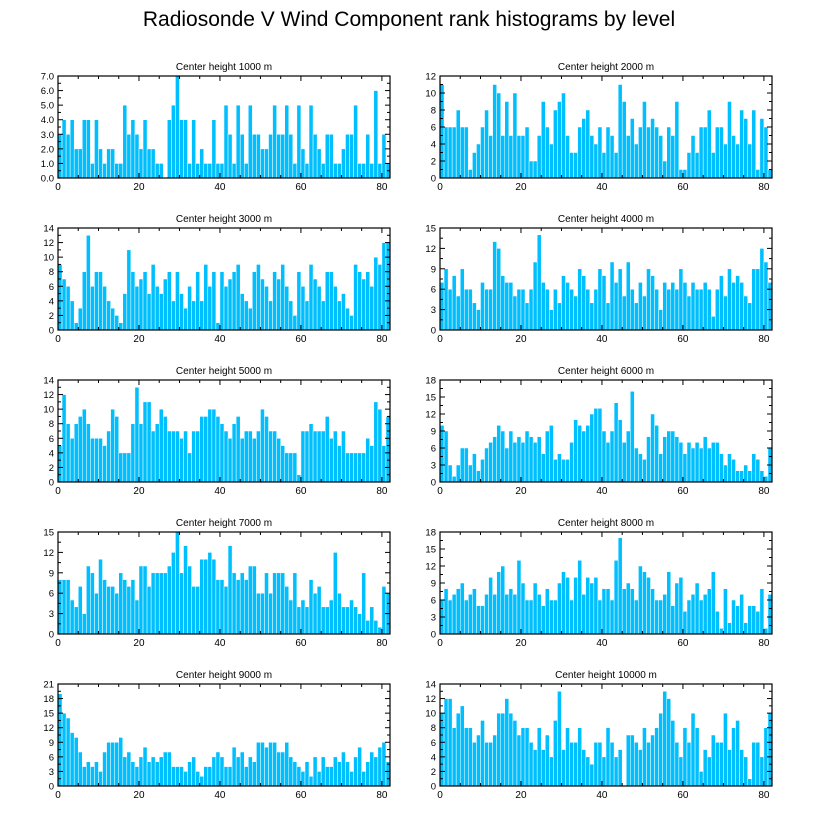 Image resolution: width=818 pixels, height=824 pixels. What do you see at coordinates (599, 583) in the screenshot?
I see `histogram-panel: Center height 8000 m 0 20 40 60 80 0 3 6 9 12 15 18` at bounding box center [599, 583].